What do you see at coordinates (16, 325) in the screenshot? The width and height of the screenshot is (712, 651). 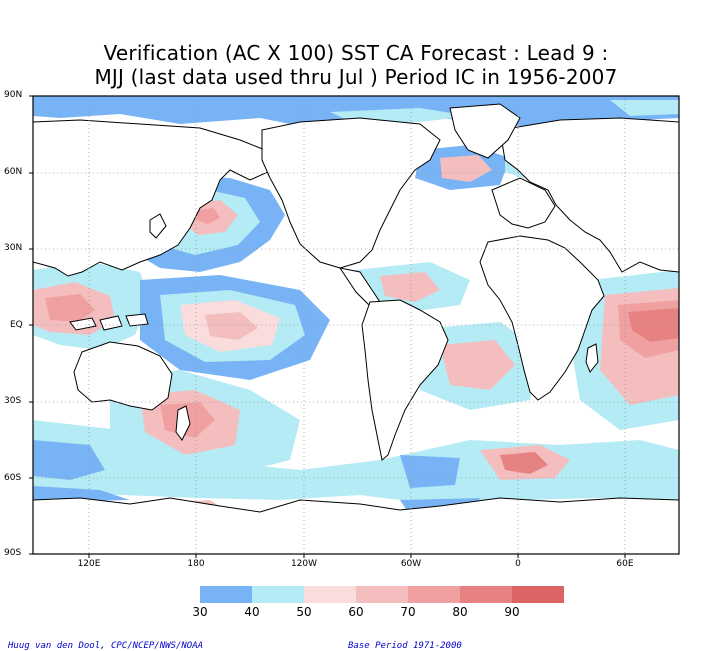 I see `lat-label-eq: EQ` at bounding box center [16, 325].